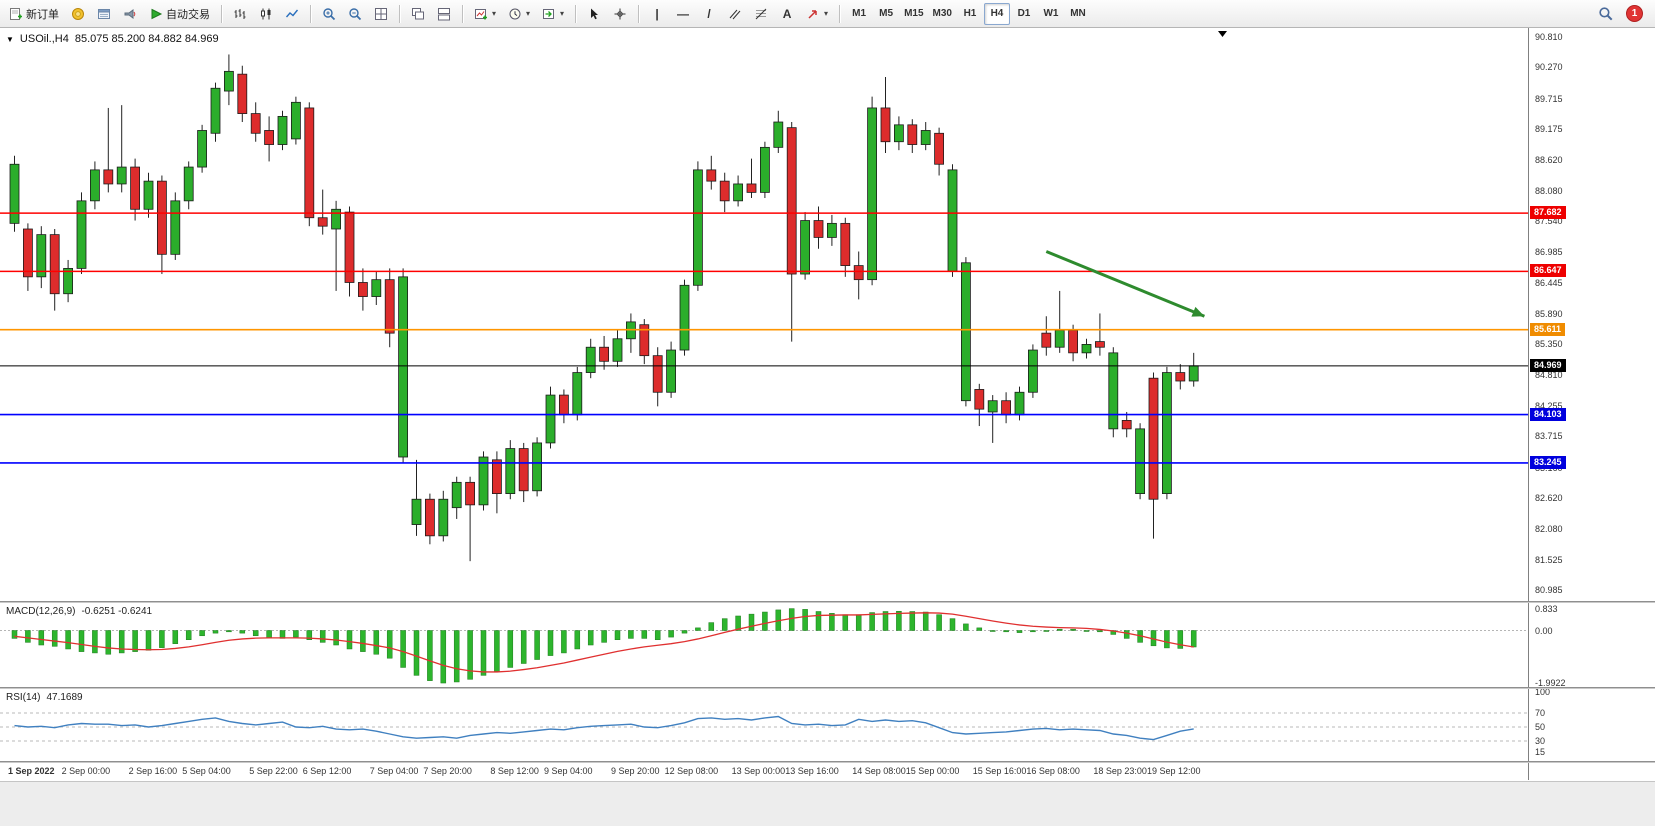 The height and width of the screenshot is (826, 1655). I want to click on new-order-button: 新订单, so click(34, 14).